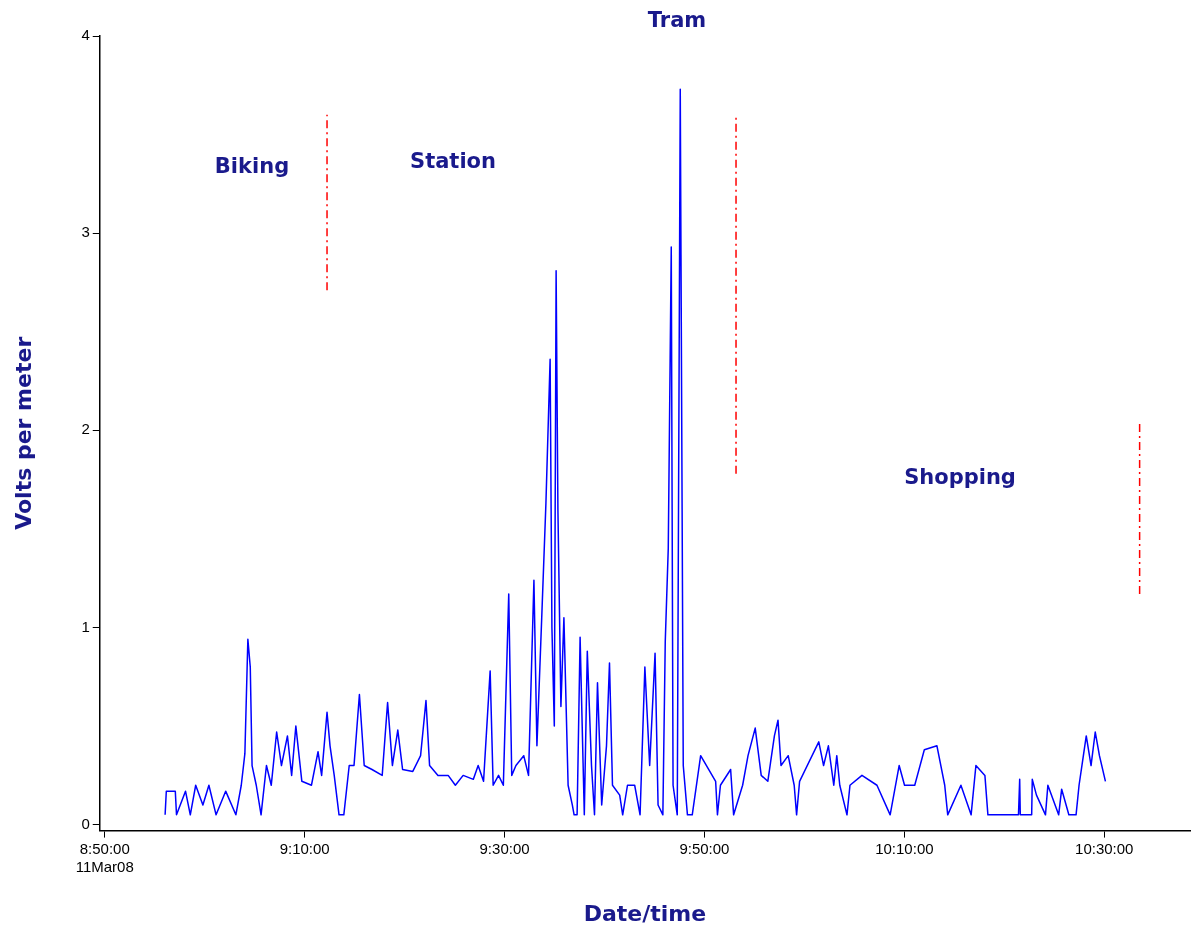 The image size is (1195, 938). I want to click on y-tick-label: 0, so click(85, 823).